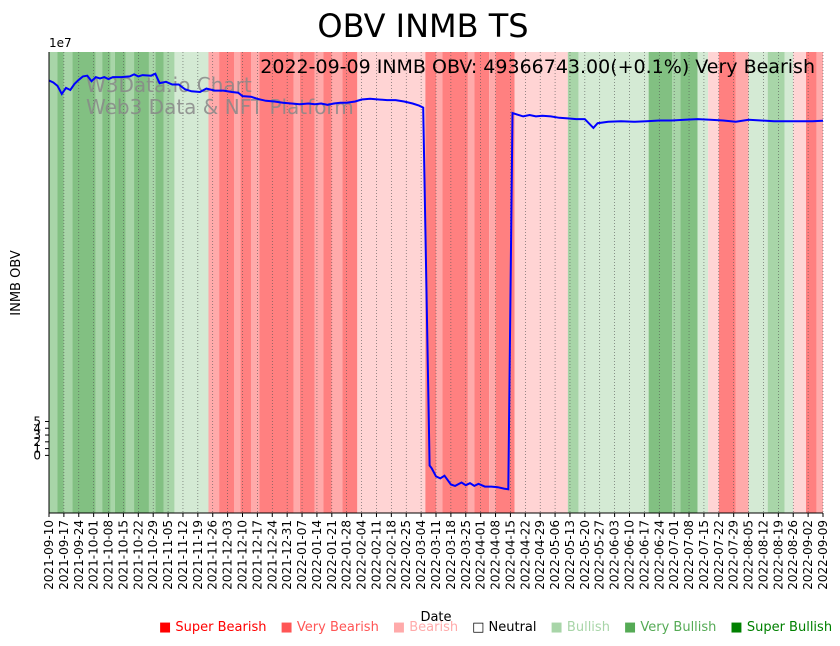 The image size is (840, 646). What do you see at coordinates (704, 555) in the screenshot?
I see `x-tick-label: 2022-07-15` at bounding box center [704, 555].